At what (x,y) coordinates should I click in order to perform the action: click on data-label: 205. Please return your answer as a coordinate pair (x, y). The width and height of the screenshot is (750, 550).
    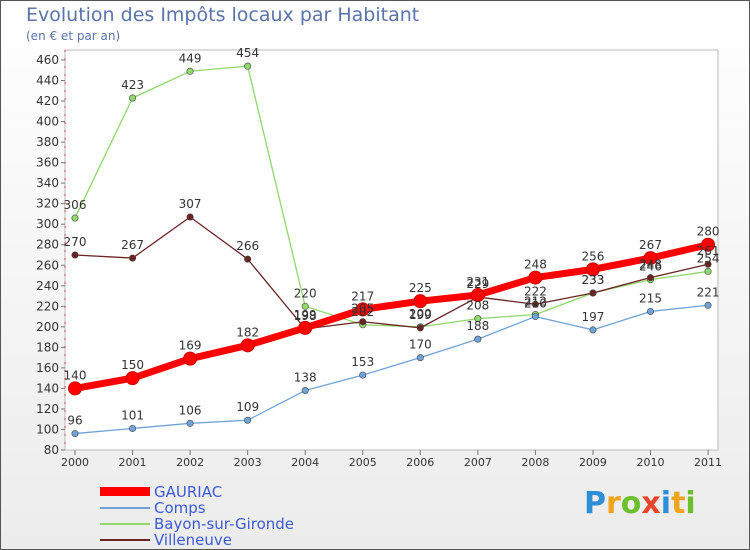
    Looking at the image, I should click on (362, 309).